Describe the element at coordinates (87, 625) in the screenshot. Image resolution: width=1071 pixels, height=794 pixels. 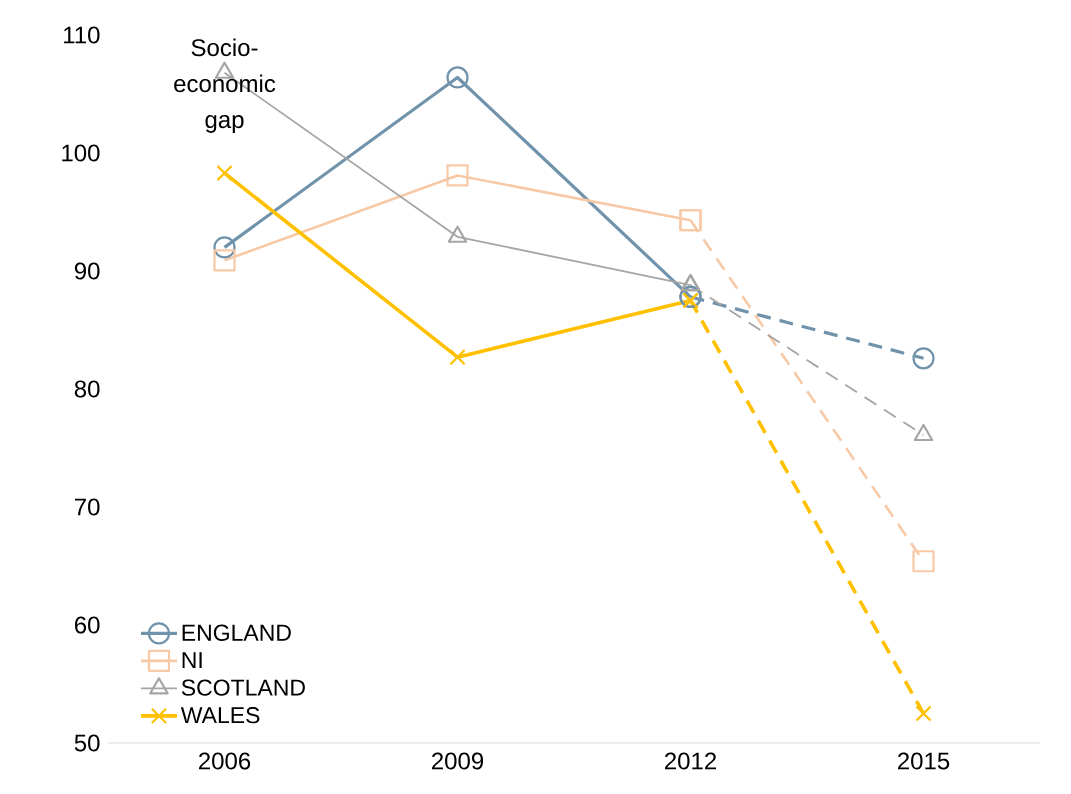
I see `y-tick-label: 60` at that location.